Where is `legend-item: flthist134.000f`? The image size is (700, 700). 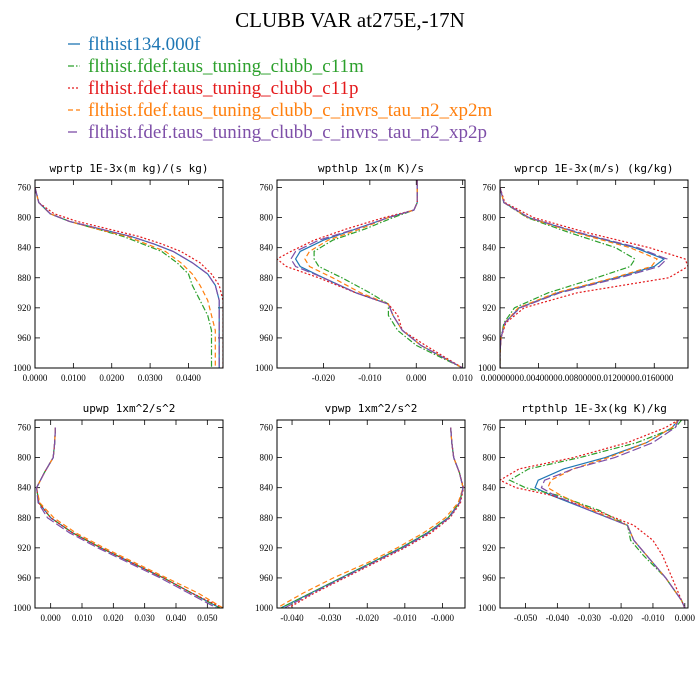 legend-item: flthist134.000f is located at coordinates (134, 44).